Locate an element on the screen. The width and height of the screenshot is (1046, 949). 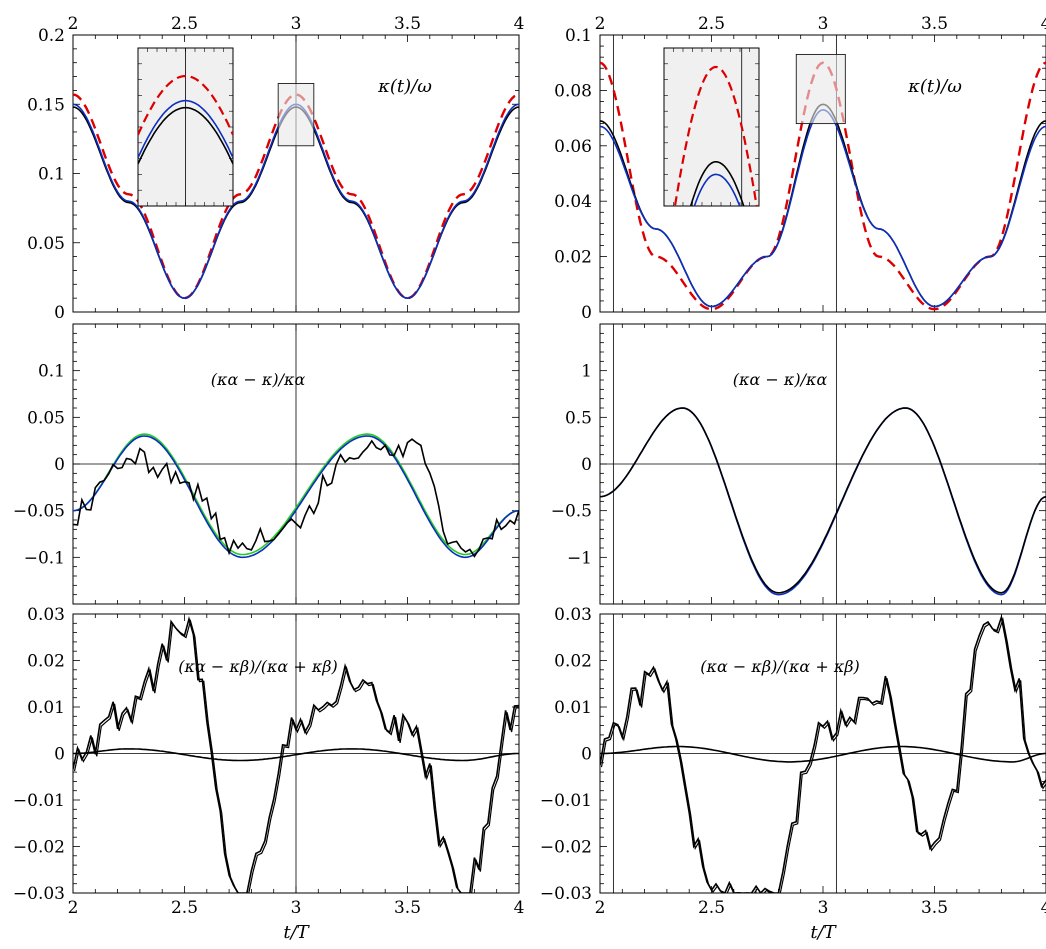
y-tick-label: −1 is located at coordinates (579, 558).